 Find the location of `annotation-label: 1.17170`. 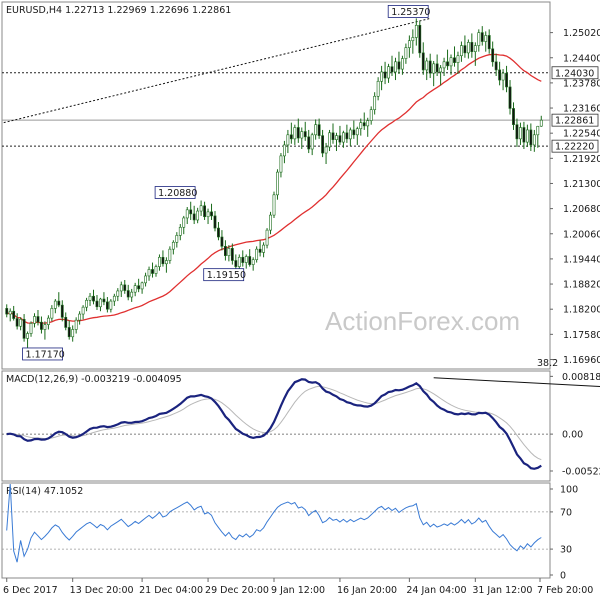

annotation-label: 1.17170 is located at coordinates (45, 354).